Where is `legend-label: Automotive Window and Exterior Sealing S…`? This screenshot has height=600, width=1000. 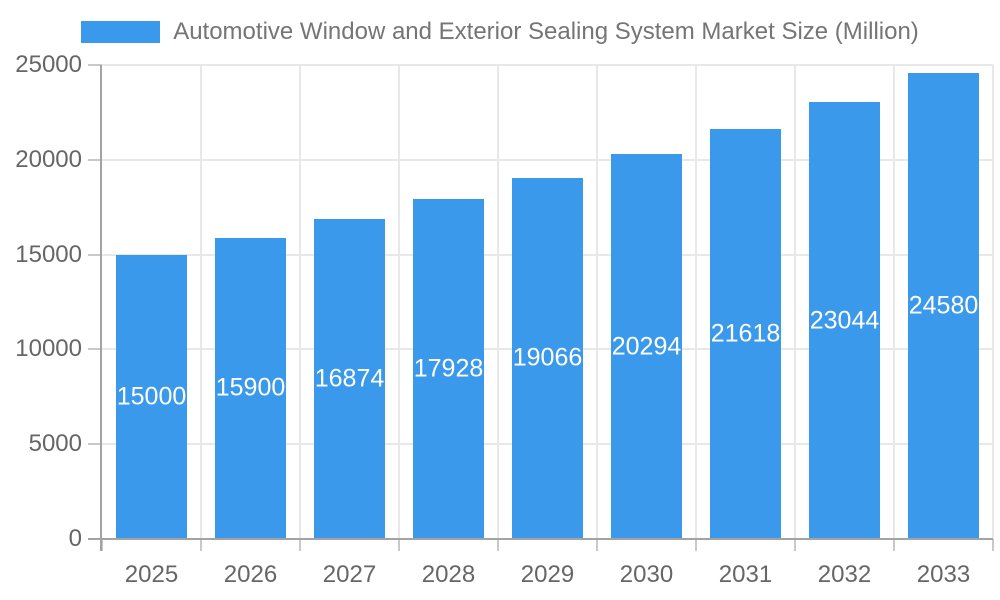 legend-label: Automotive Window and Exterior Sealing S… is located at coordinates (546, 31).